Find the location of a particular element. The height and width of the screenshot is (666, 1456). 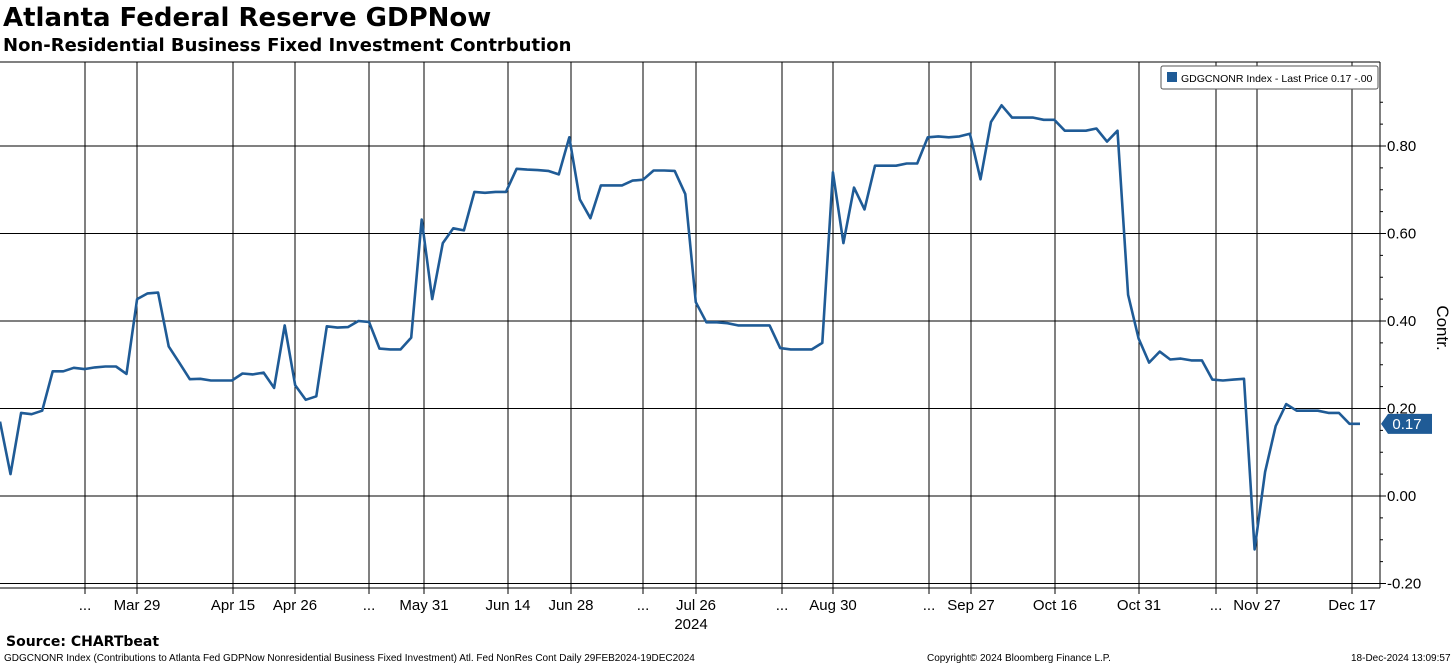

legend: GDGCNONR Index - Last Price 0.17 -.00 is located at coordinates (1269, 77).